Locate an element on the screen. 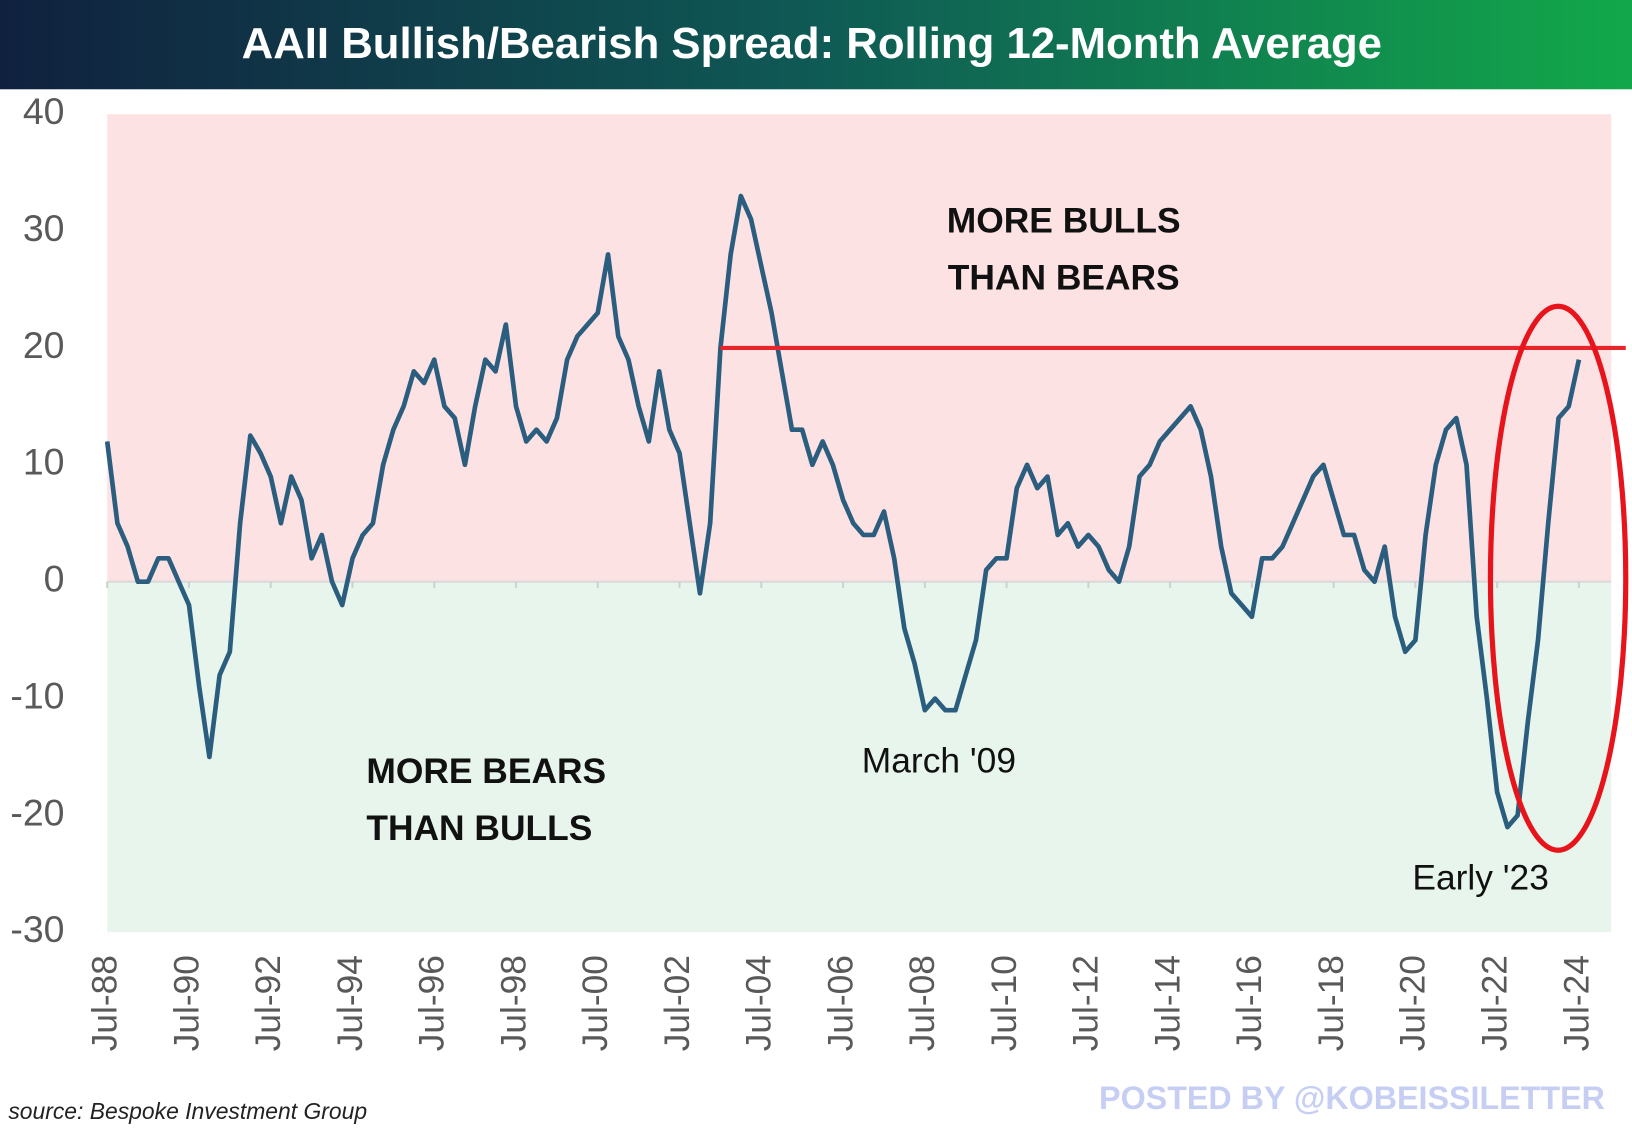 The height and width of the screenshot is (1142, 1632). x-tick-label: Jul-02 is located at coordinates (677, 1003).